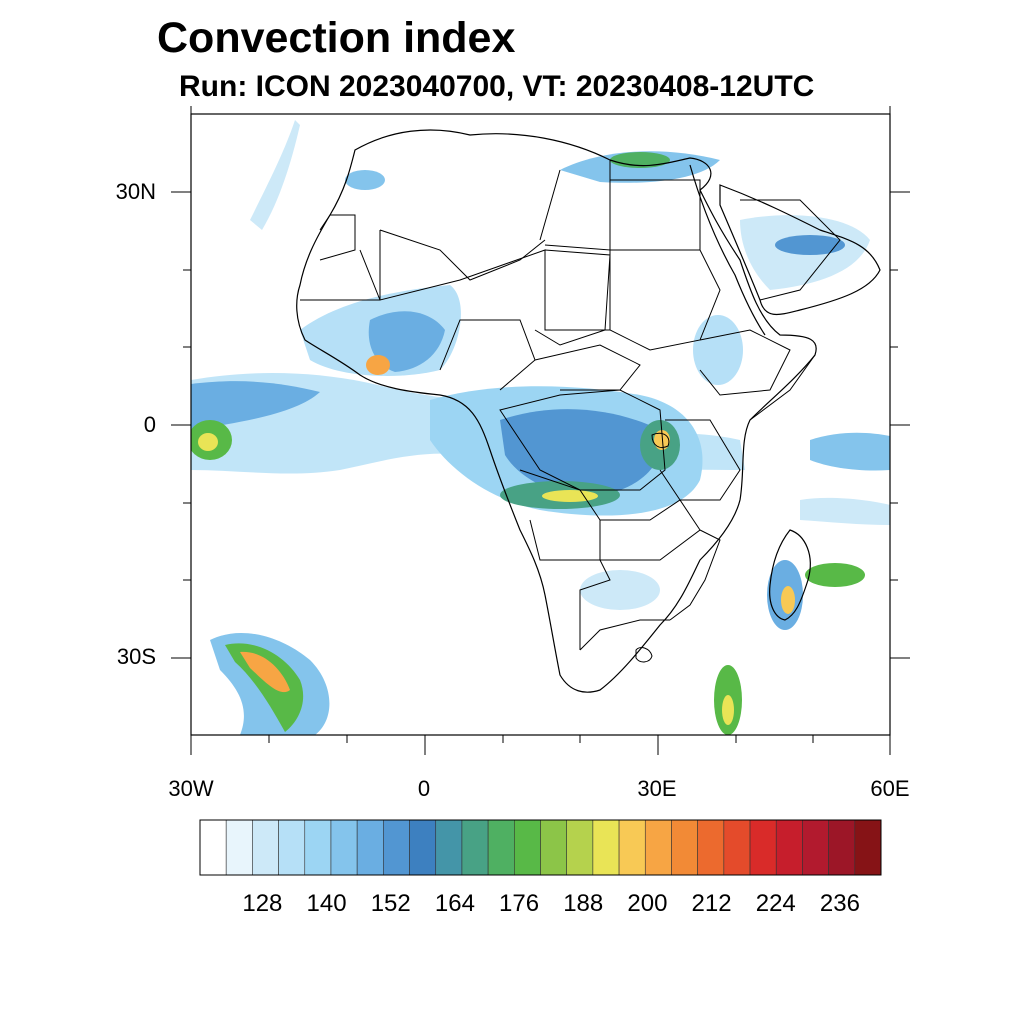 Image resolution: width=1024 pixels, height=1024 pixels. I want to click on congo-core, so click(581, 452).